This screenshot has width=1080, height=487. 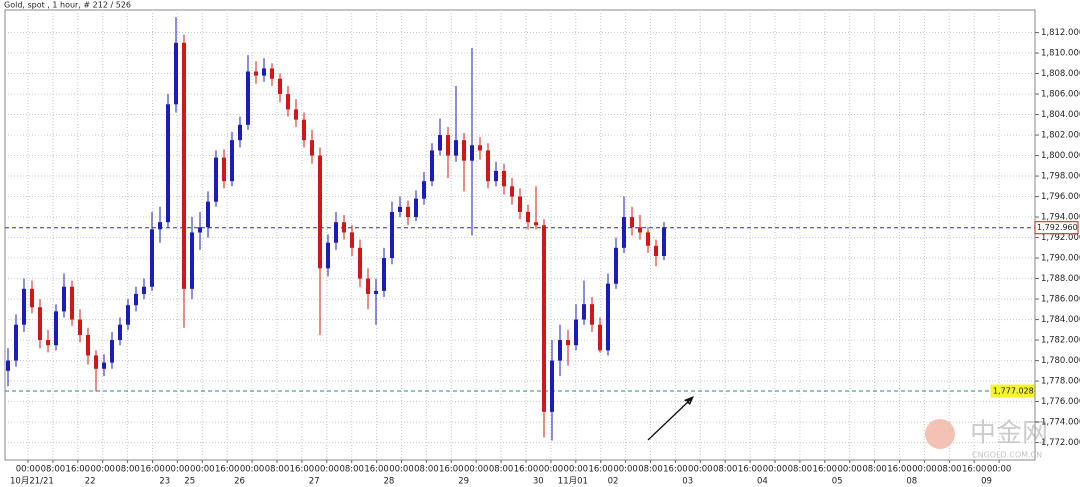 I want to click on x-date-label: 08, so click(x=911, y=482).